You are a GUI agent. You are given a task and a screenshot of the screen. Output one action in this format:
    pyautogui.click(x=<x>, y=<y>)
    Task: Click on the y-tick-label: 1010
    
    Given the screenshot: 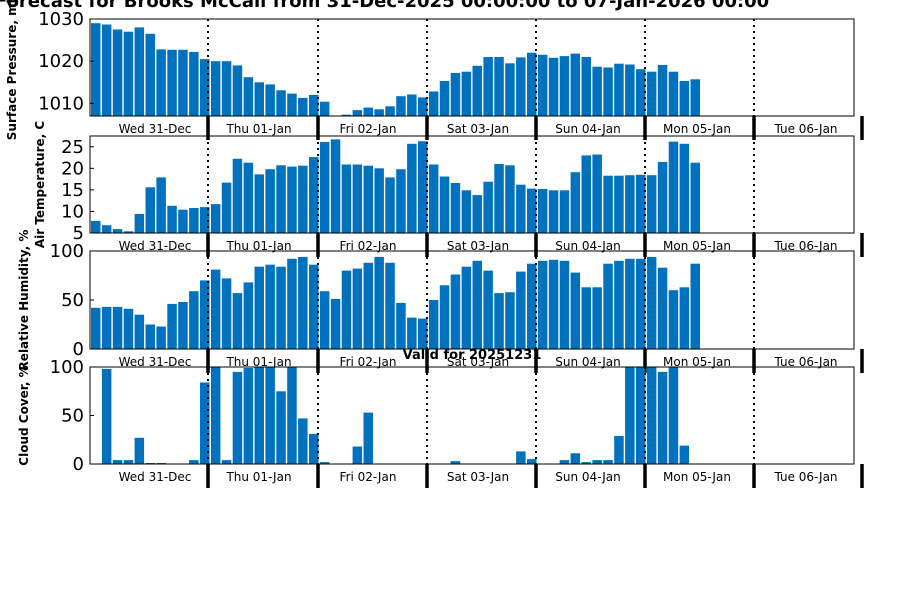 What is the action you would take?
    pyautogui.click(x=61, y=103)
    